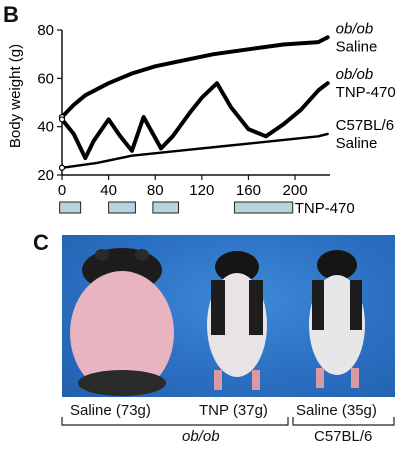  Describe the element at coordinates (295, 190) in the screenshot. I see `x-tick-label: 200` at that location.